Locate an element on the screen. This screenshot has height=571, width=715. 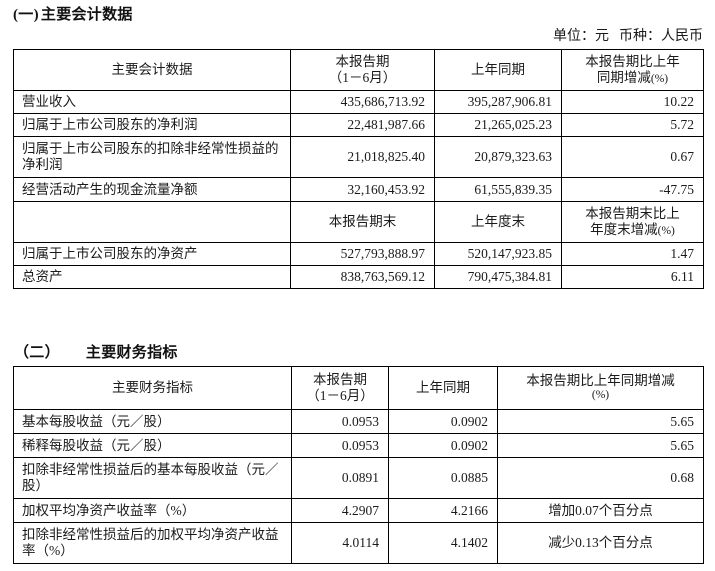
row-prior-value: 790,475,384.81 is located at coordinates (498, 277).